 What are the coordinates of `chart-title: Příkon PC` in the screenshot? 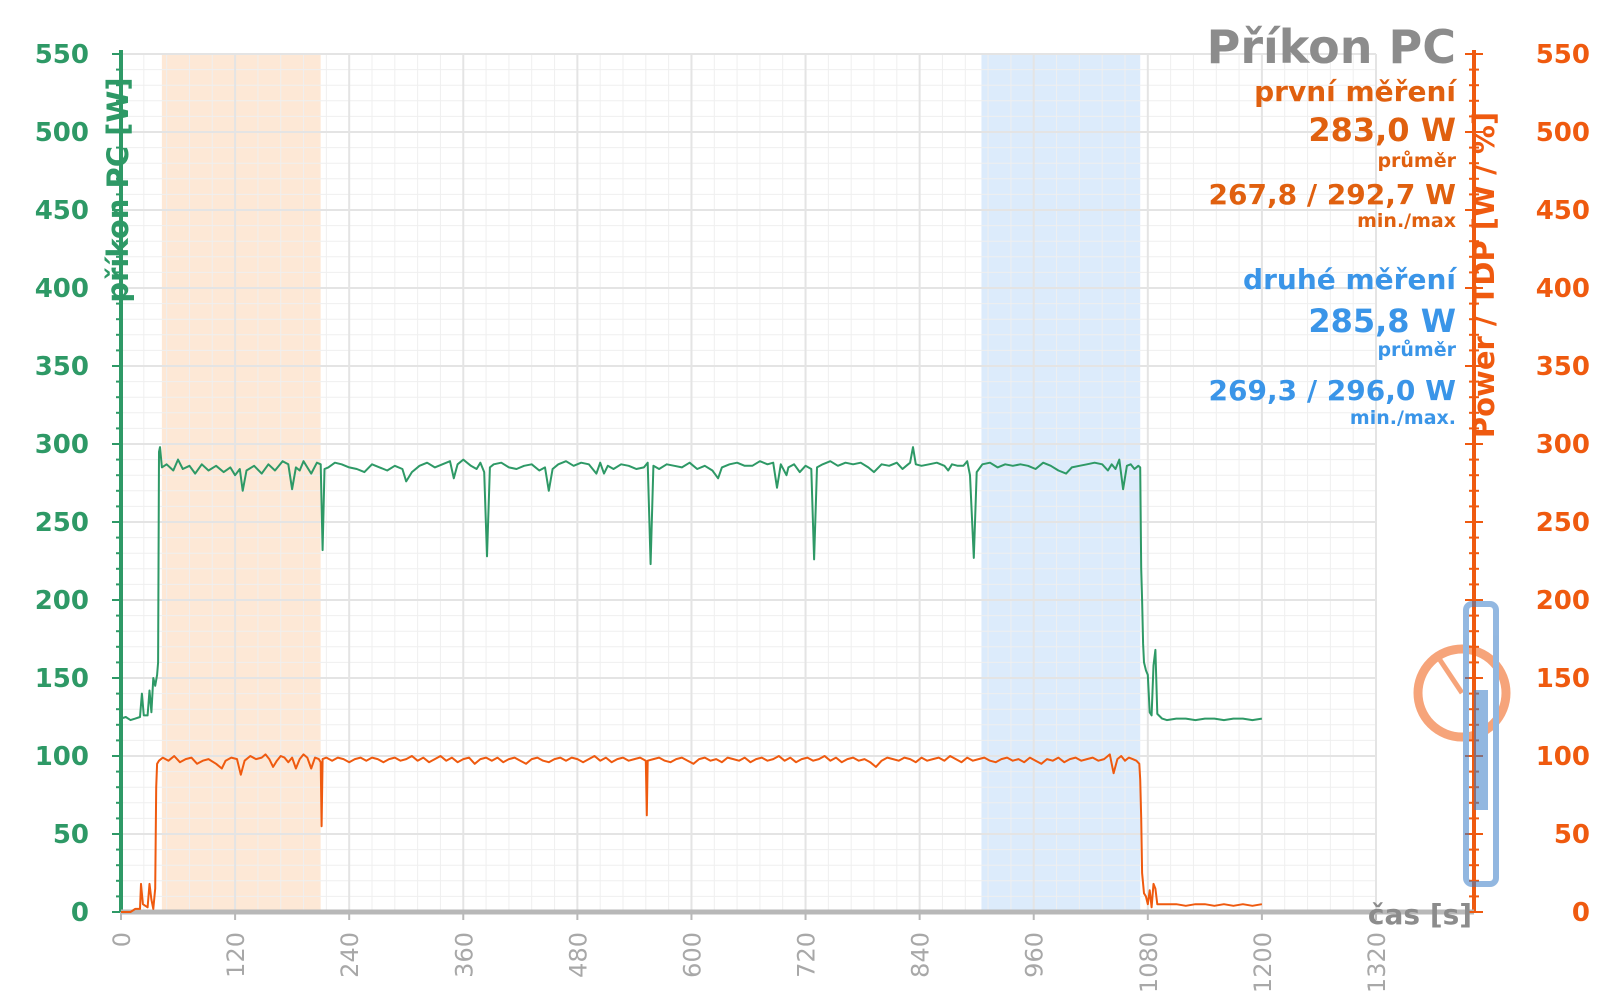 It's located at (1331, 47).